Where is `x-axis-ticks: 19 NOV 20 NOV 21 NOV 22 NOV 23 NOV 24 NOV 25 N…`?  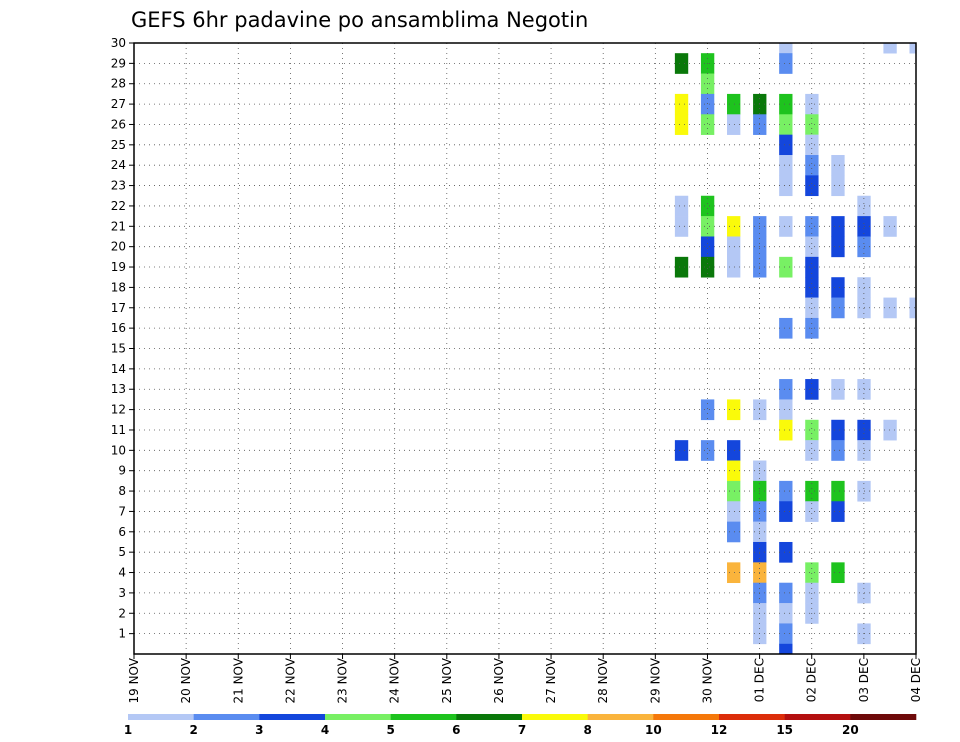
x-axis-ticks: 19 NOV 20 NOV 21 NOV 22 NOV 23 NOV 24 NOV 25 N… is located at coordinates (525, 679).